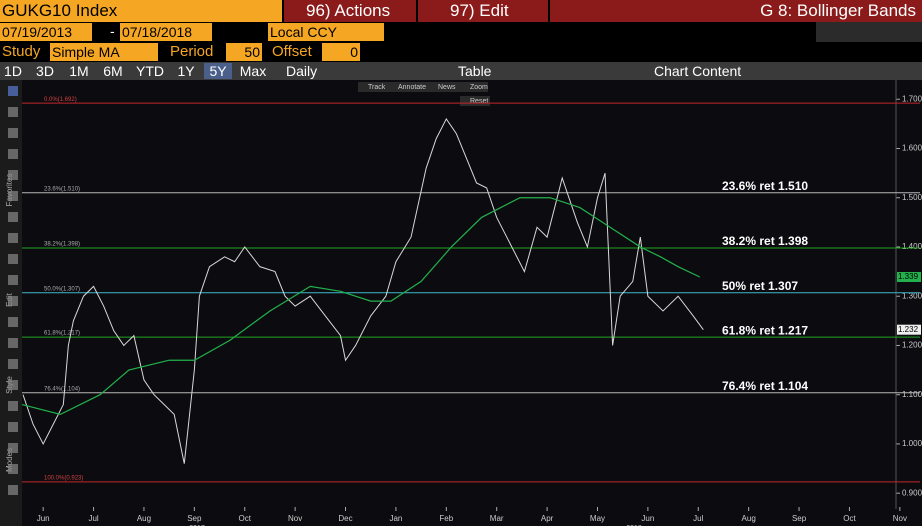 This screenshot has height=526, width=922. I want to click on study-label: Study, so click(21, 51).